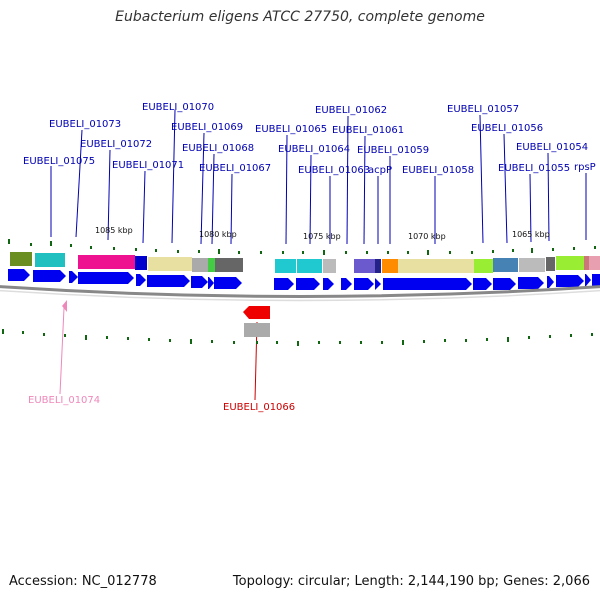 The height and width of the screenshot is (600, 600). Describe the element at coordinates (393, 150) in the screenshot. I see `gene-label-01059: EUBELI_01059` at that location.